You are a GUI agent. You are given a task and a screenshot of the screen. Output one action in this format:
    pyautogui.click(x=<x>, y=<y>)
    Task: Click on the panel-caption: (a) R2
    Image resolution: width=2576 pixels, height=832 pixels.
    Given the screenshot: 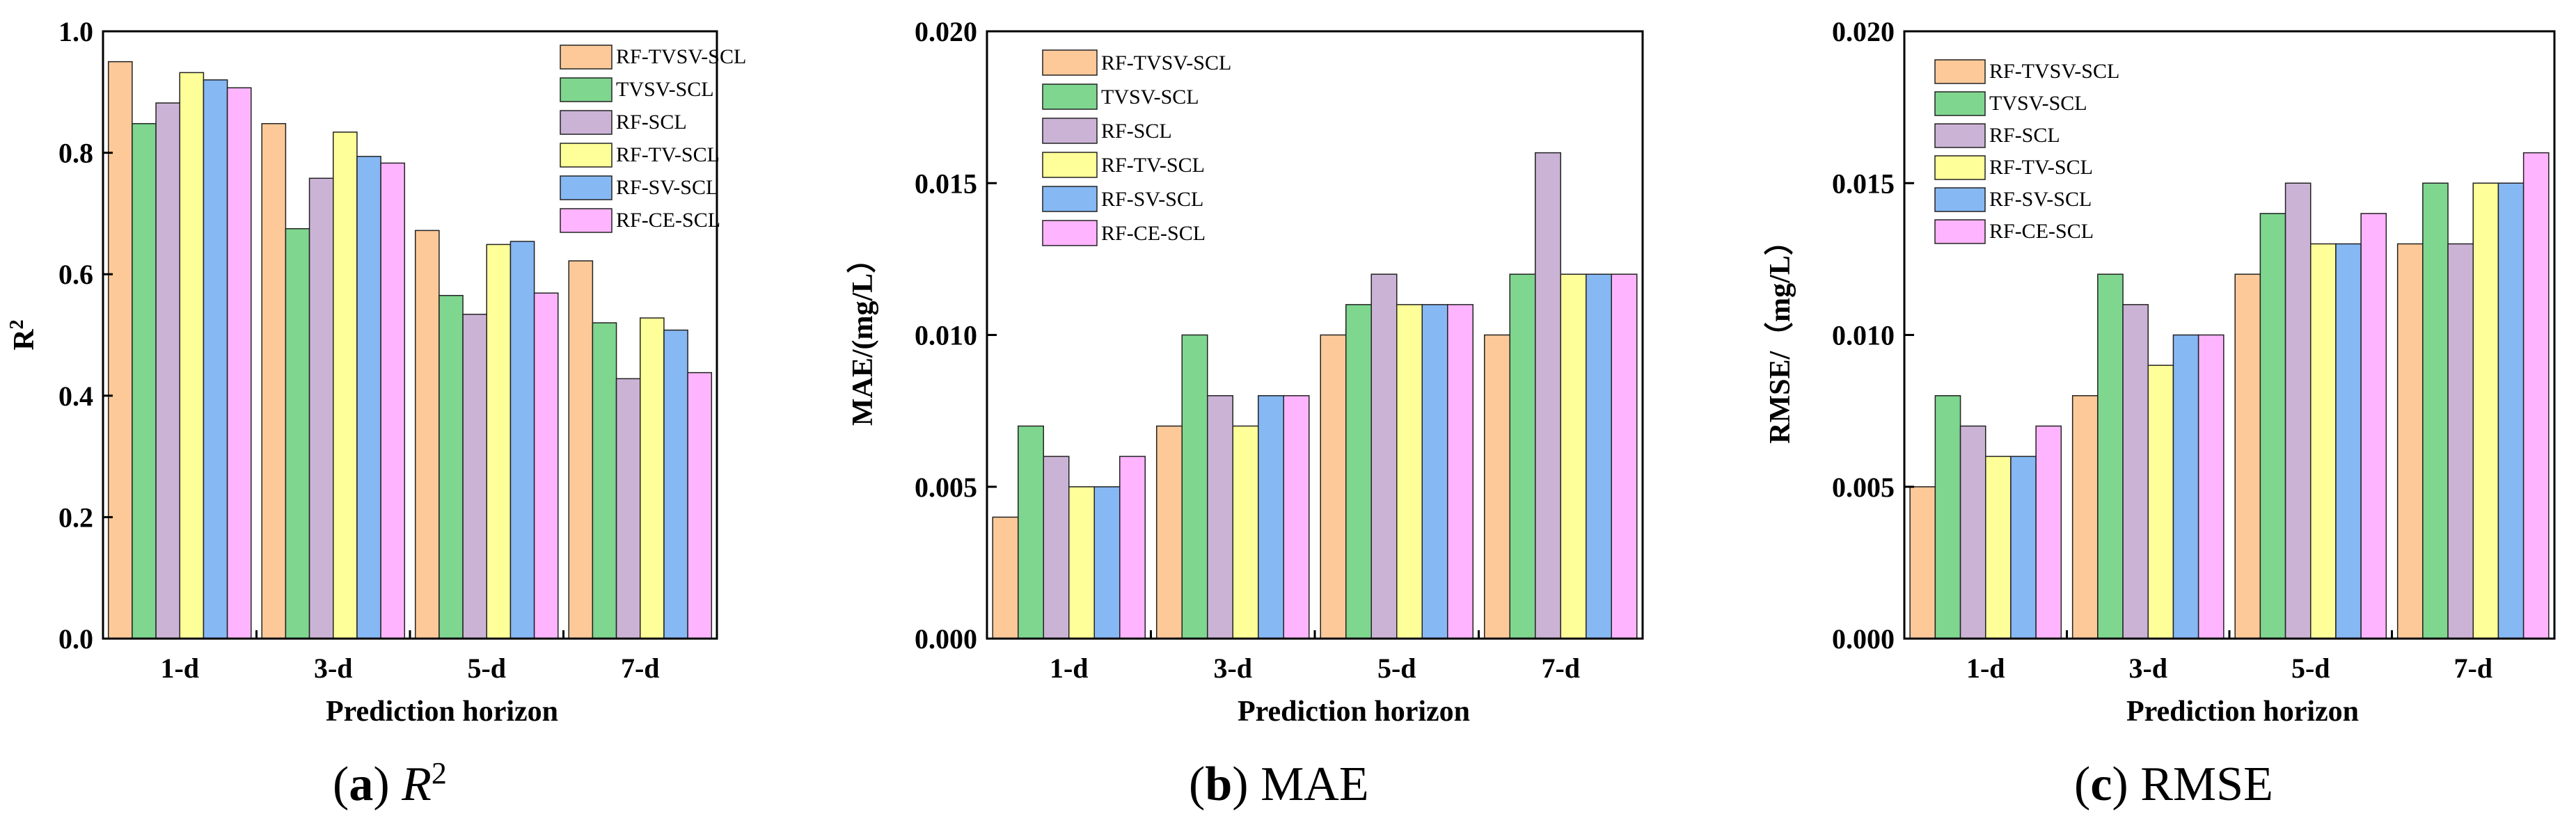 What is the action you would take?
    pyautogui.click(x=390, y=784)
    